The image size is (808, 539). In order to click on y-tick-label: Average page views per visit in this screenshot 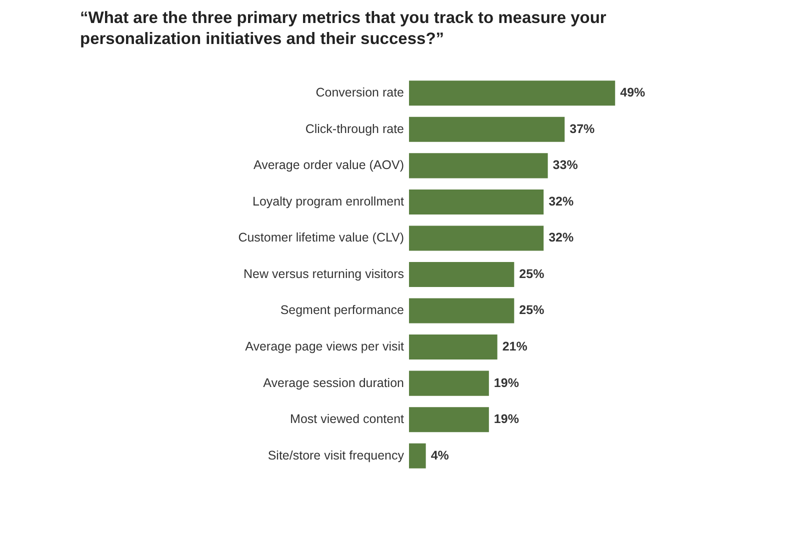, I will do `click(325, 347)`.